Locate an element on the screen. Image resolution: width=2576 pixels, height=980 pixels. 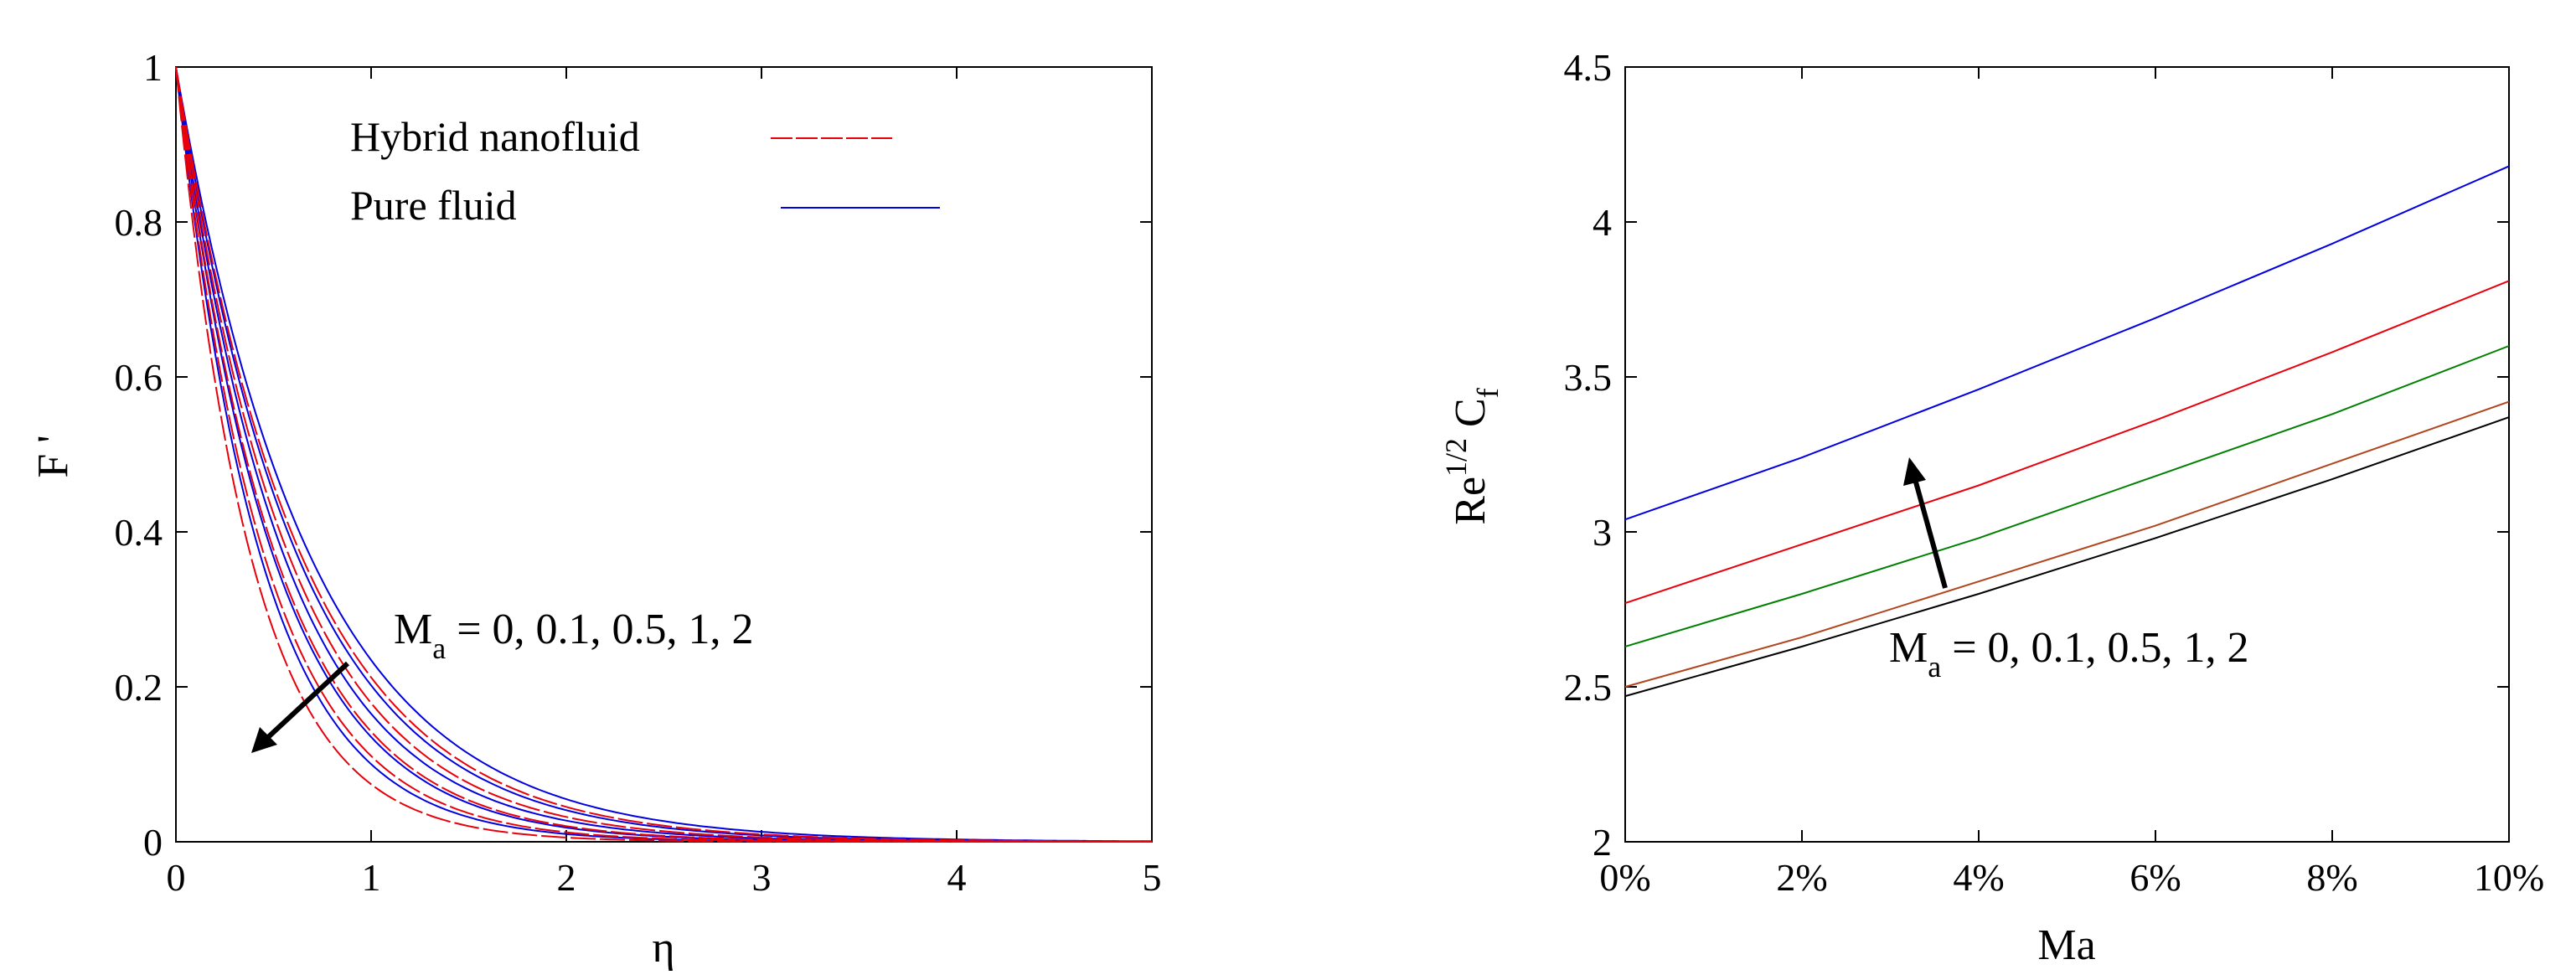
x-tick-label: 6% is located at coordinates (2155, 877).